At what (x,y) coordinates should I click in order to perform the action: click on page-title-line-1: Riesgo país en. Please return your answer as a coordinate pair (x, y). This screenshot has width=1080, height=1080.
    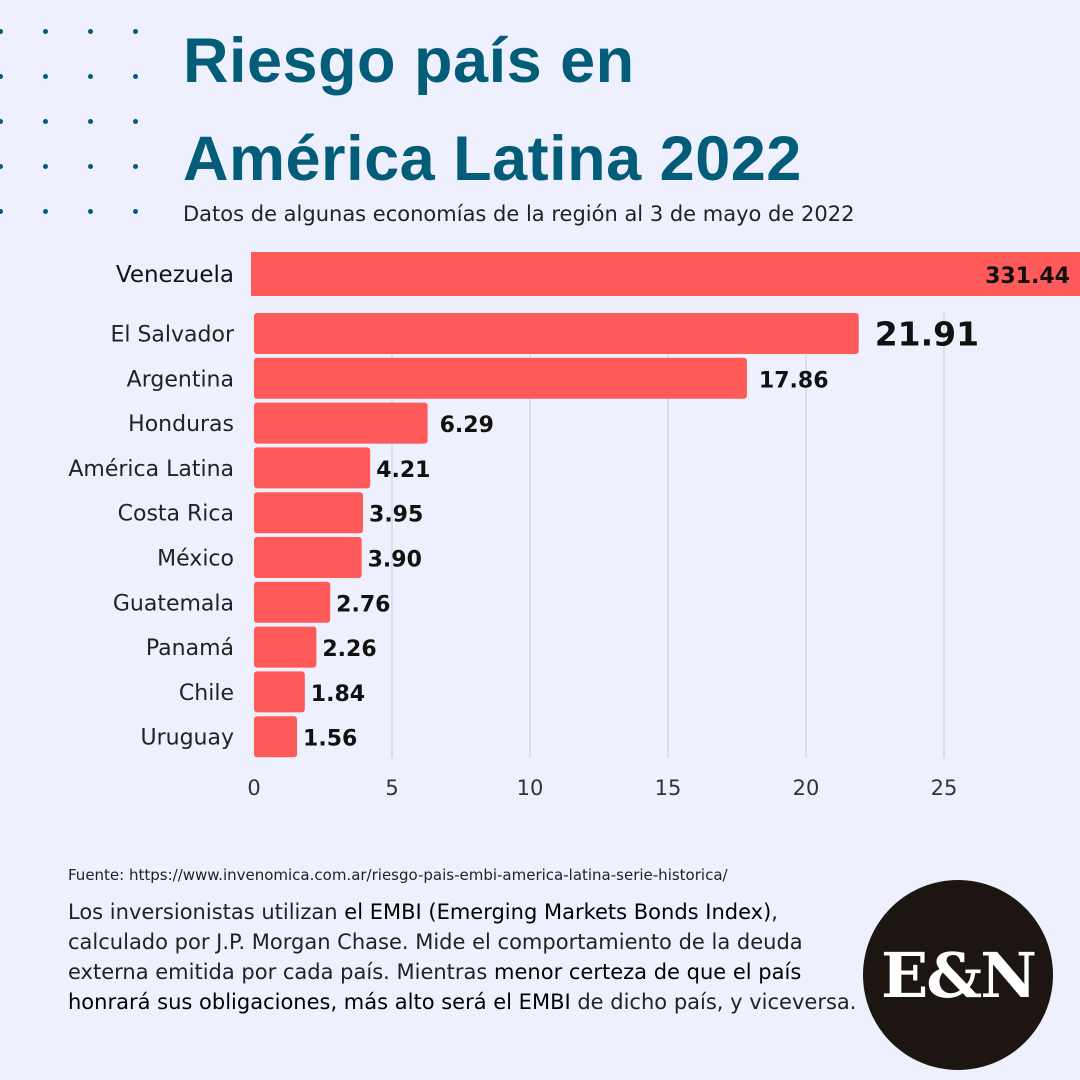
    Looking at the image, I should click on (409, 61).